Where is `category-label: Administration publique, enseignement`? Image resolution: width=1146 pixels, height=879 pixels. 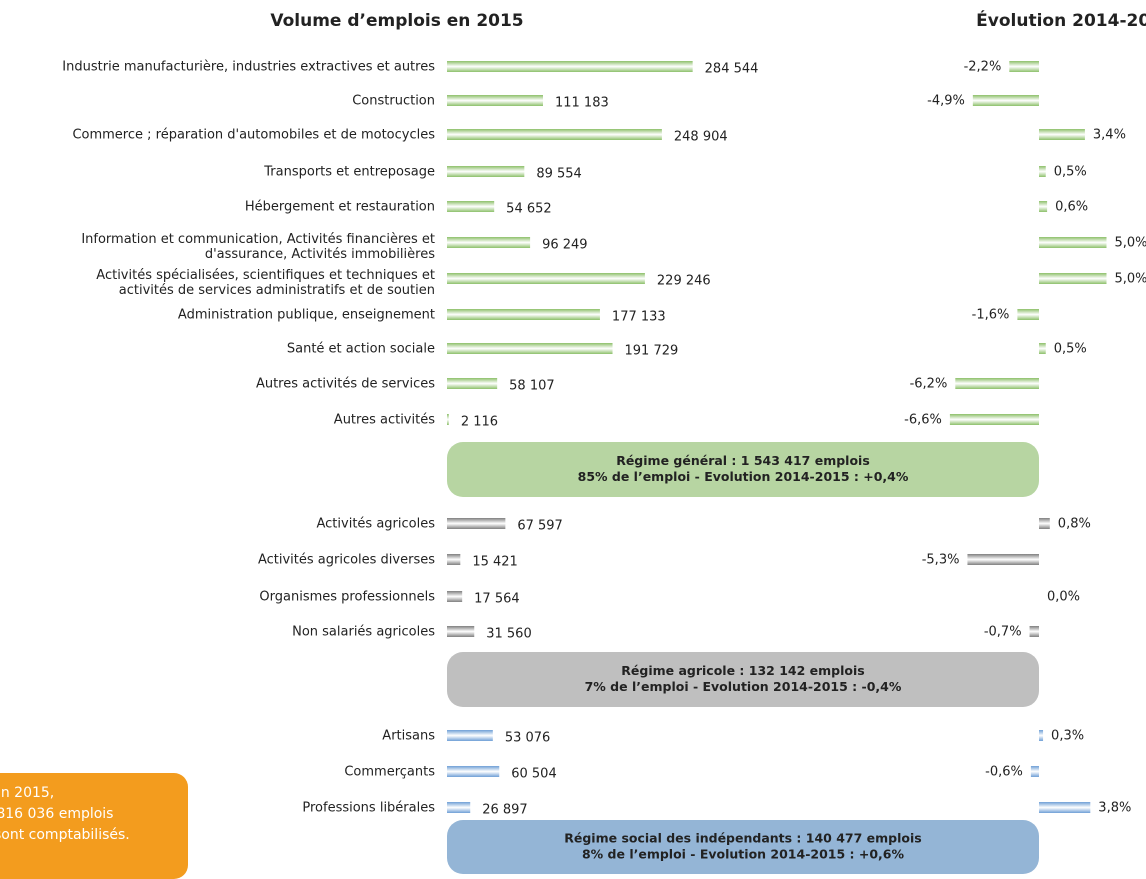 category-label: Administration publique, enseignement is located at coordinates (306, 315).